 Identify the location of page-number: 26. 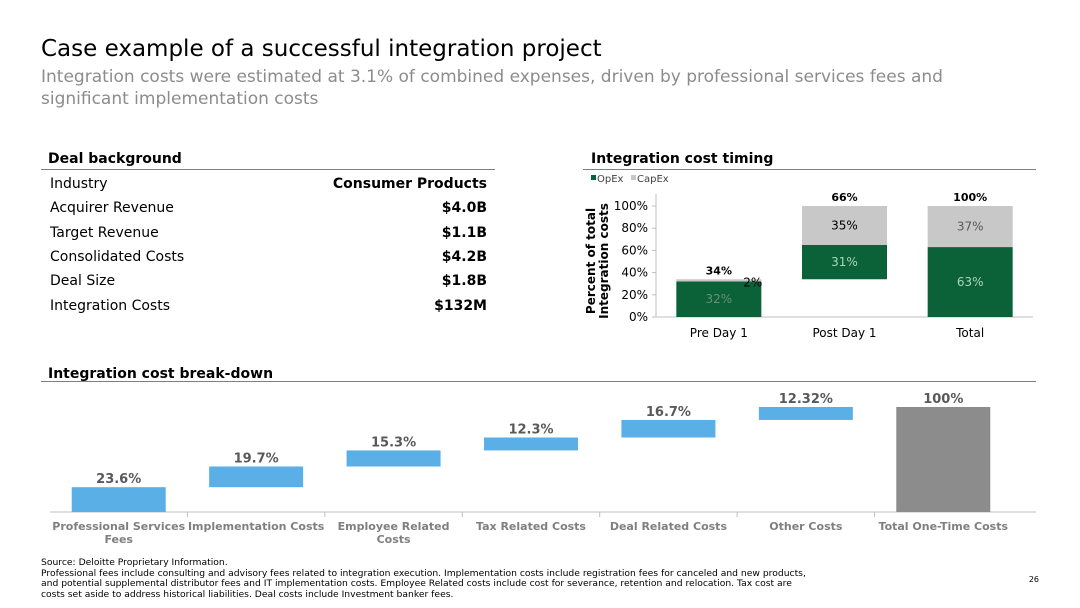
(1033, 579).